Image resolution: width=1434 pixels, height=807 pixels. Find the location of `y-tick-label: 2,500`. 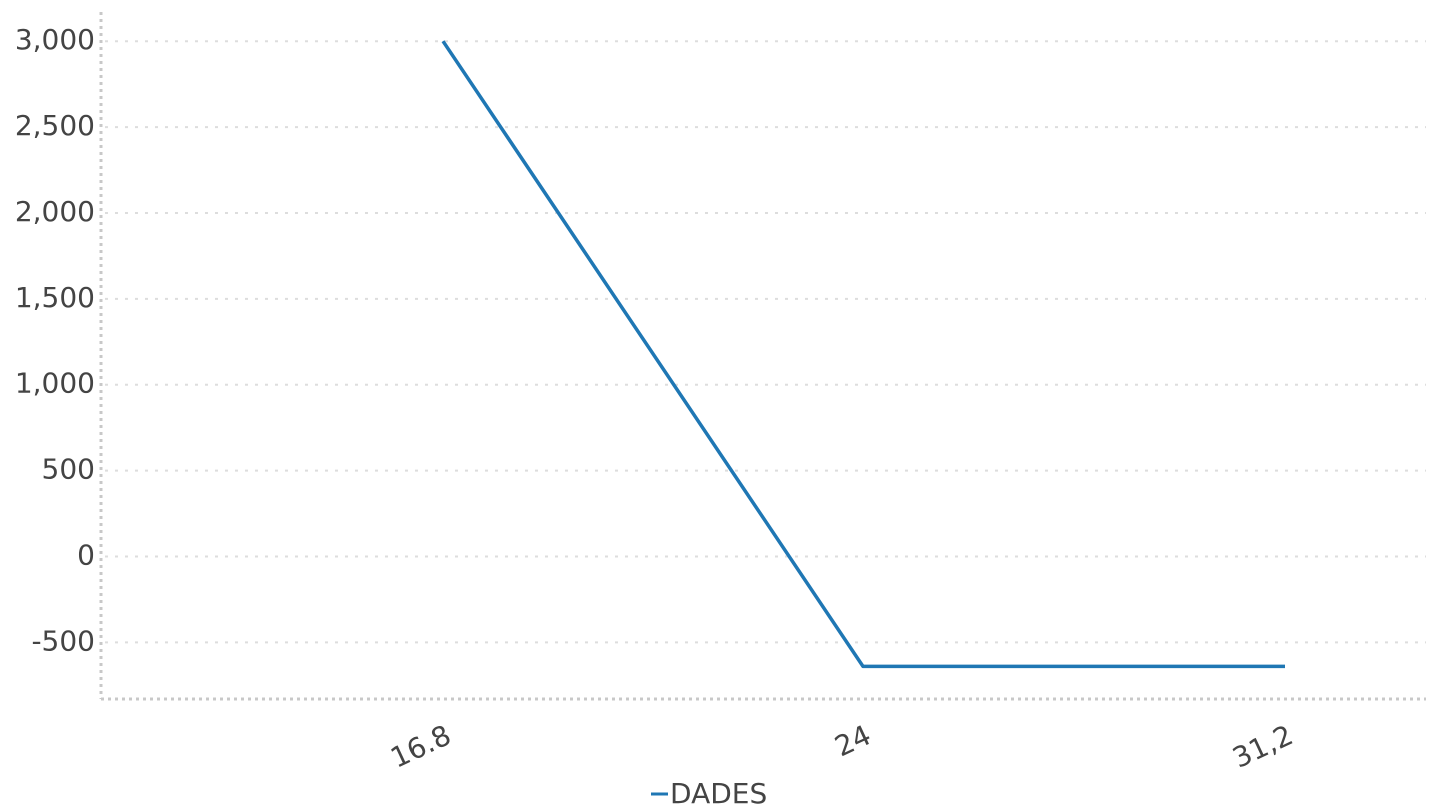

y-tick-label: 2,500 is located at coordinates (55, 125).